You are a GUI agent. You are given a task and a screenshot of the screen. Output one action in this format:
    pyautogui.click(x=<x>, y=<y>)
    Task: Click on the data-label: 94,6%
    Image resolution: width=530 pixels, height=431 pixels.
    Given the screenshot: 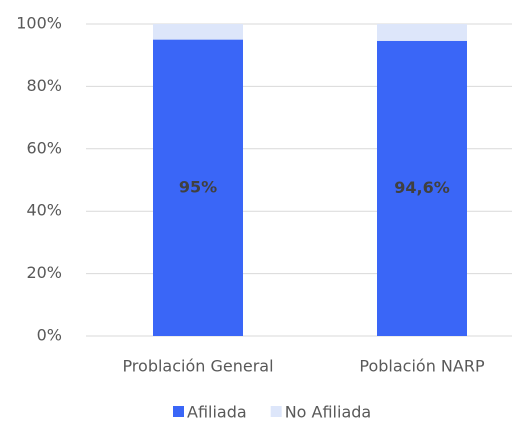 What is the action you would take?
    pyautogui.click(x=422, y=187)
    